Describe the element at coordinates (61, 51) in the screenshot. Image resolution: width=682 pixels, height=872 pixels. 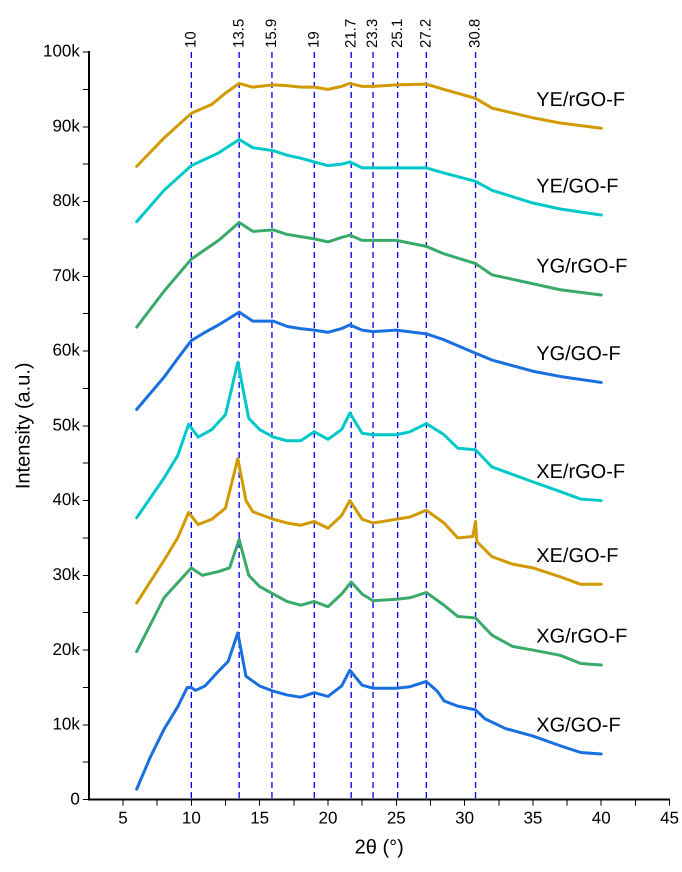
I see `y-tick-label: 100k` at that location.